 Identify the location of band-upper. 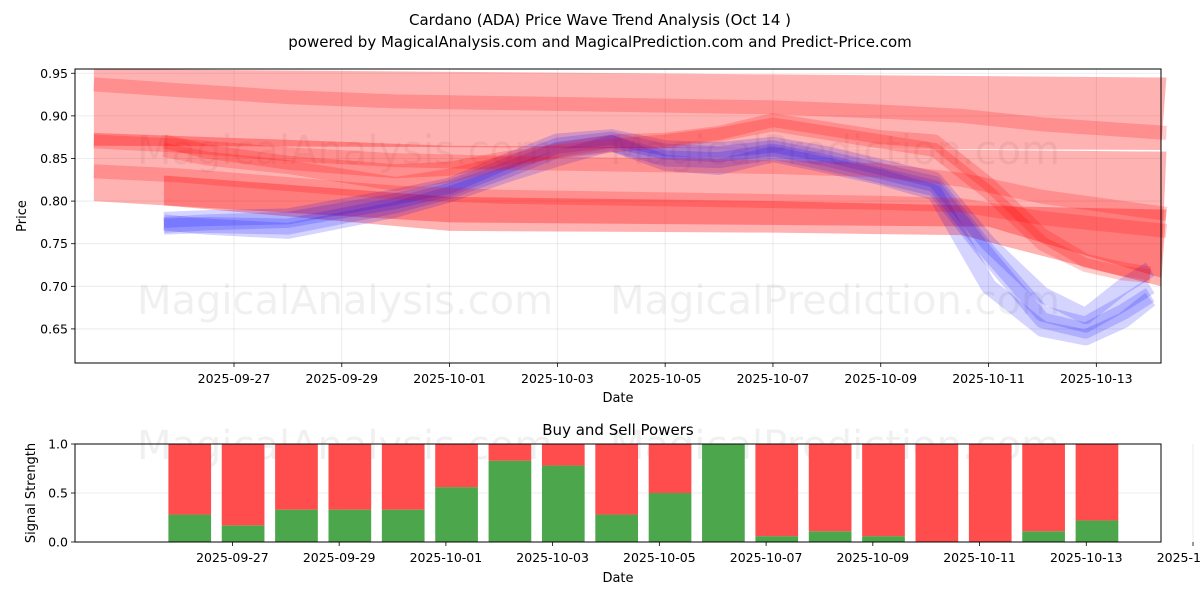
(630, 109).